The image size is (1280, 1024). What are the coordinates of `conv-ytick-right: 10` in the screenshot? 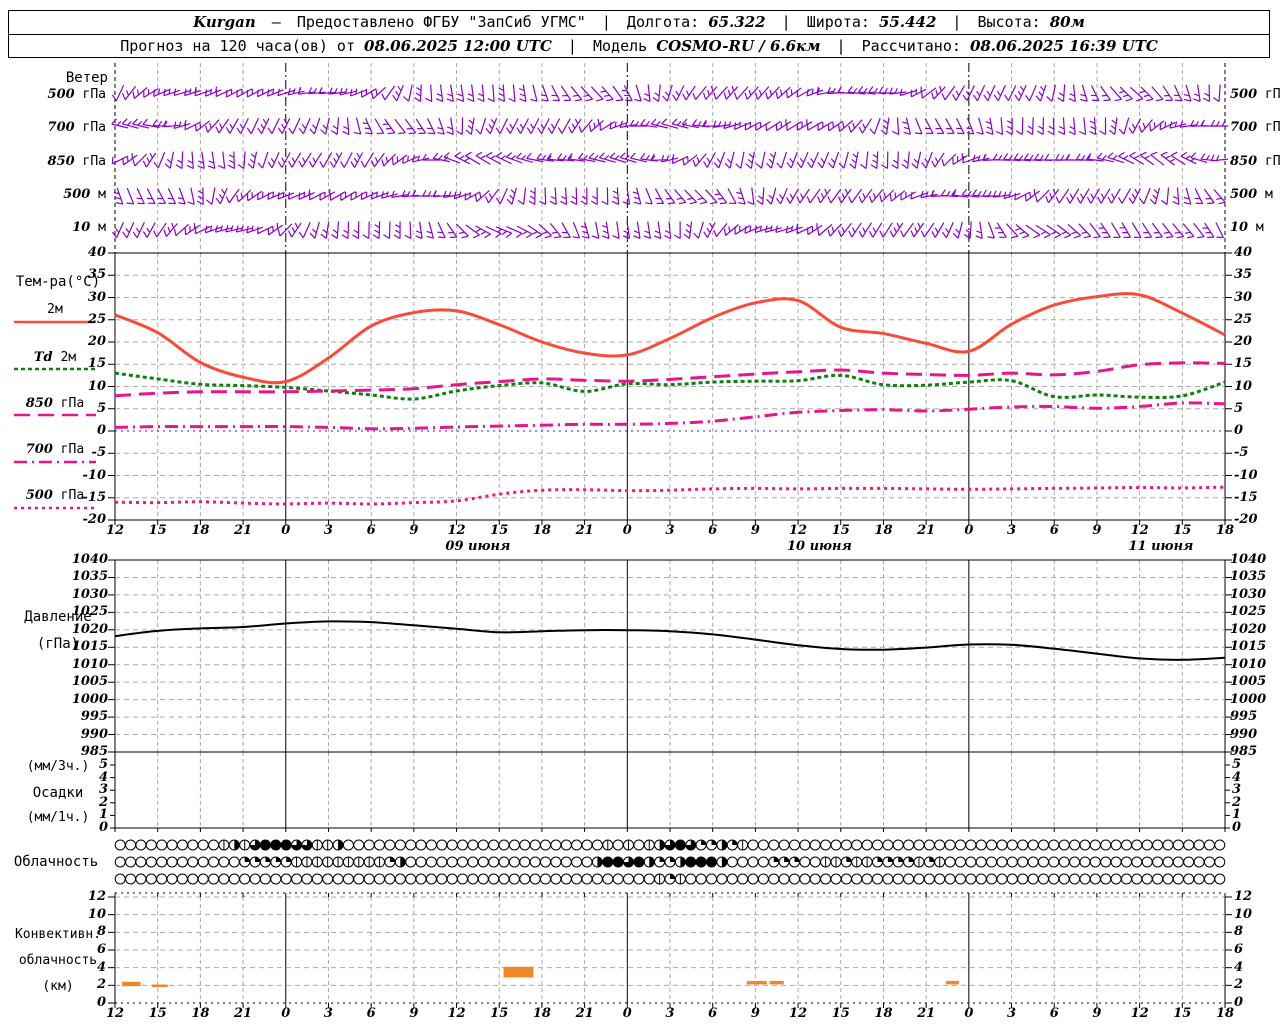 It's located at (1243, 914).